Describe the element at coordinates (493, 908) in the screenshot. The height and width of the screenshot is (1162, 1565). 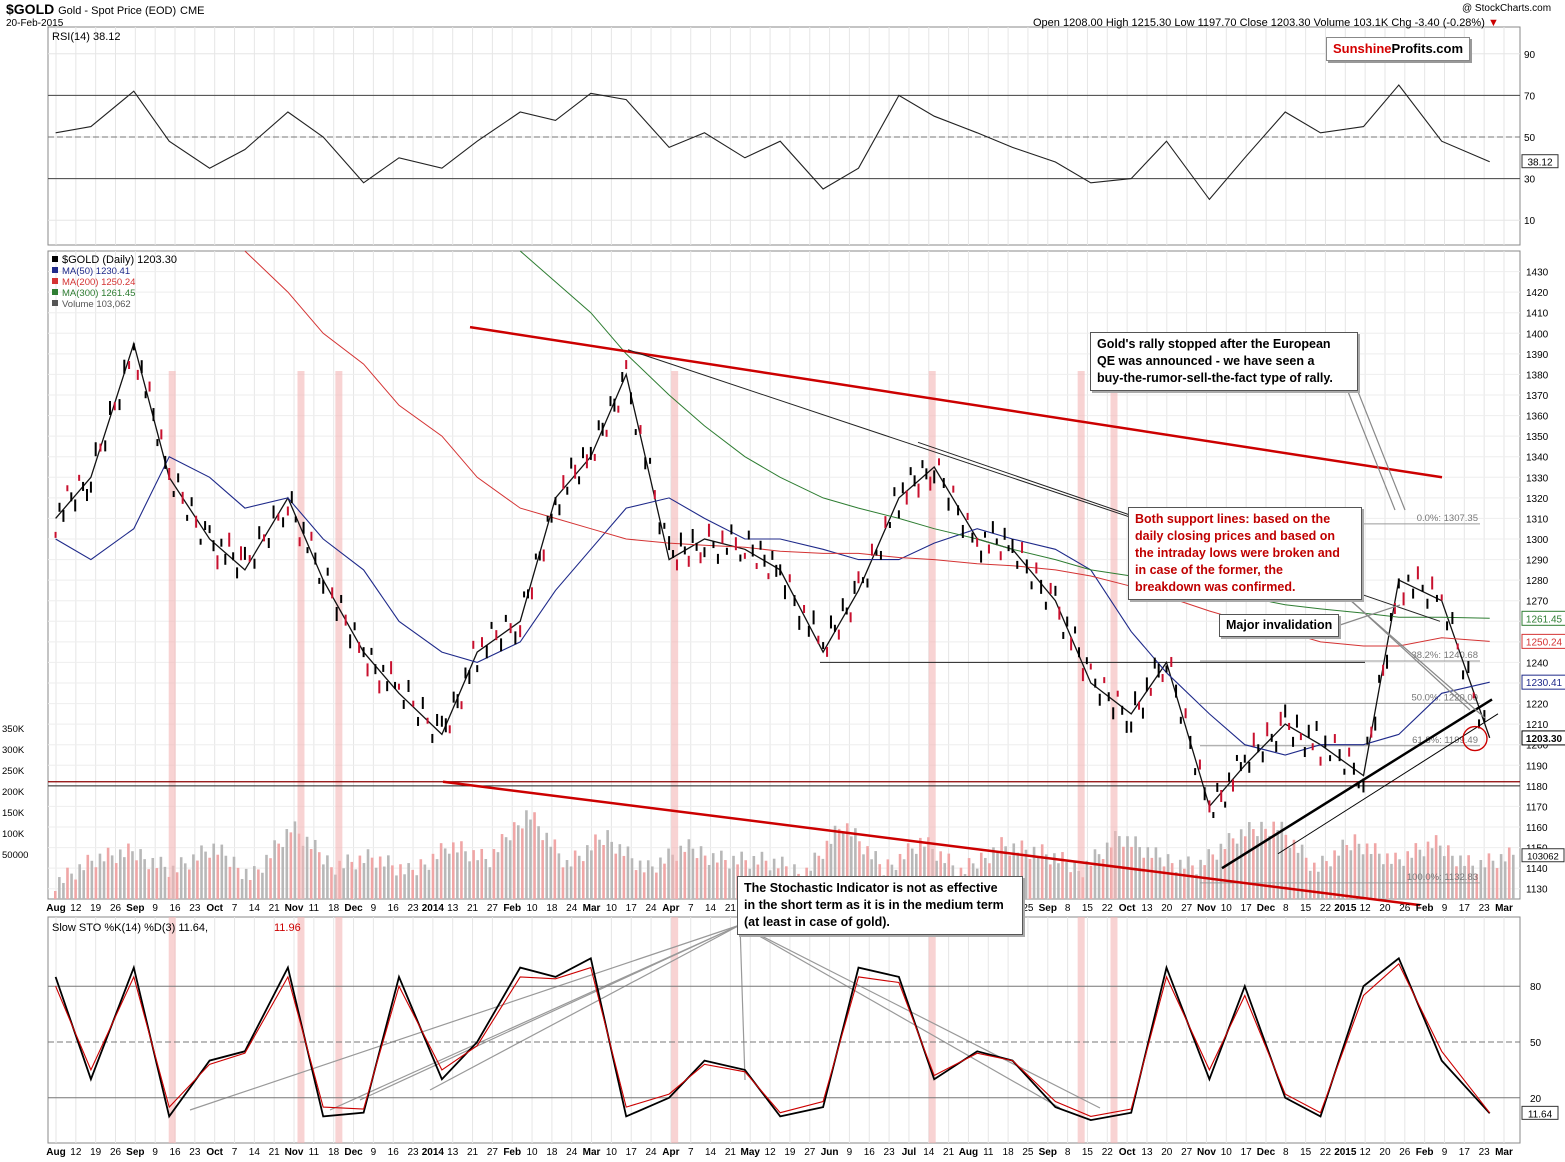
I see `x-axis-label: 27` at that location.